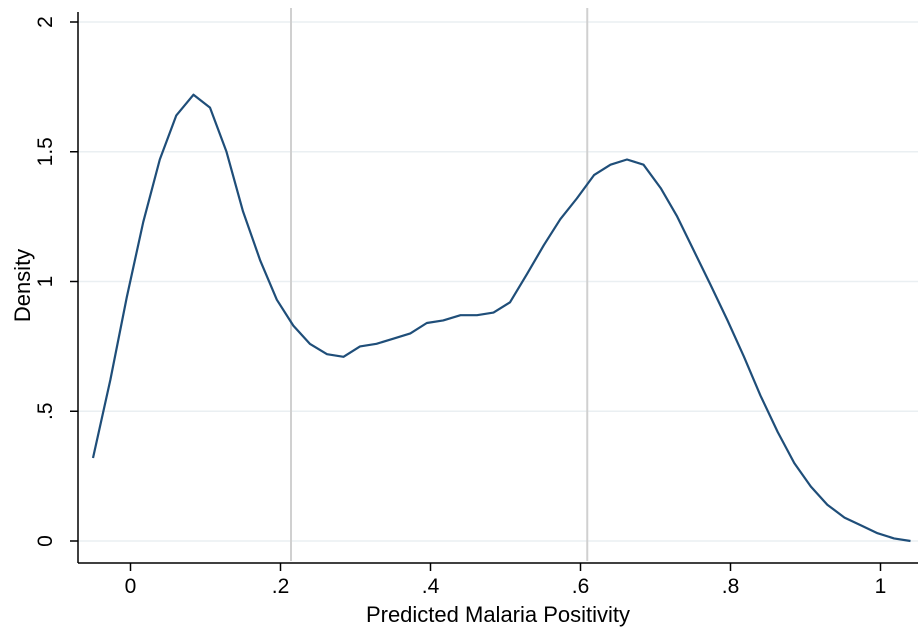 The width and height of the screenshot is (922, 633). What do you see at coordinates (45, 541) in the screenshot?
I see `y-tick-label-0: 0` at bounding box center [45, 541].